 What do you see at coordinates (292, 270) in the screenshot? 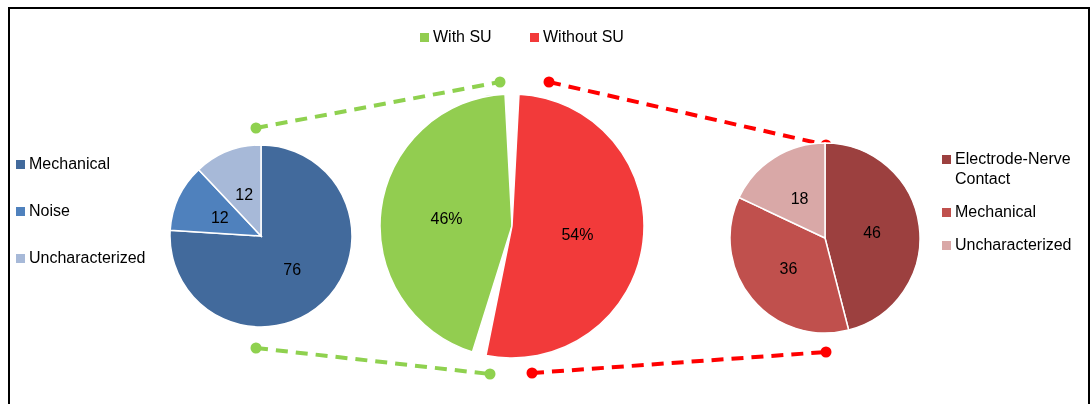
I see `data-label: 76` at bounding box center [292, 270].